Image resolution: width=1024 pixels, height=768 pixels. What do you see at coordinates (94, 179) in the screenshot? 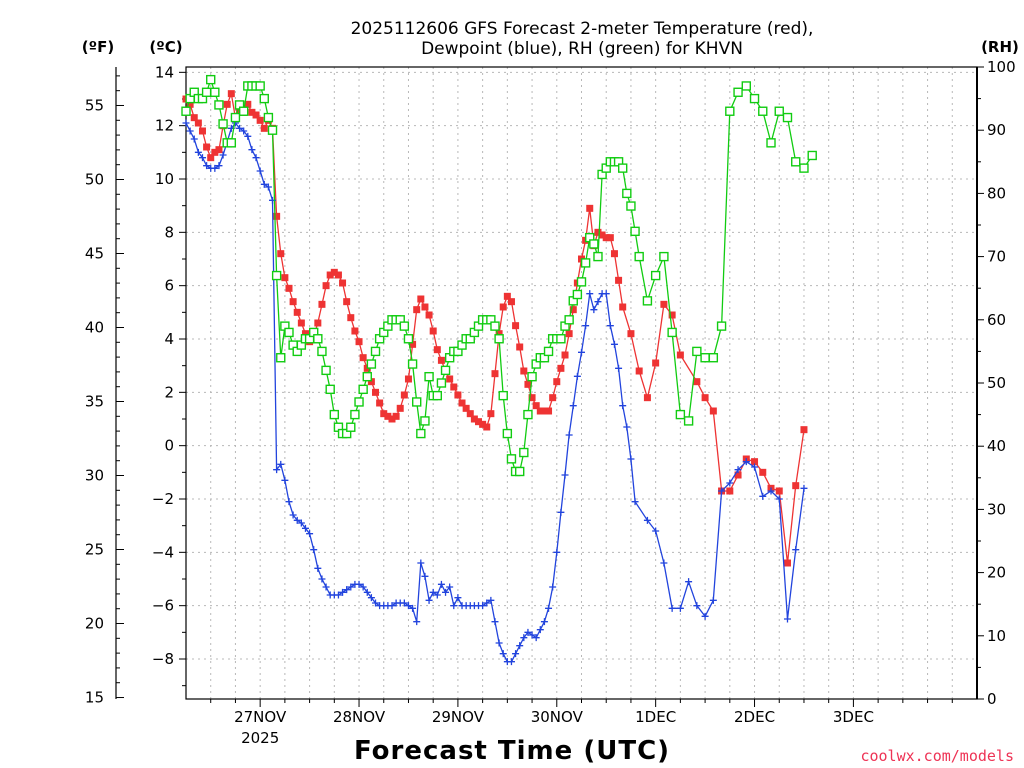
I see `fahrenheit-tick-label: 50` at bounding box center [94, 179].